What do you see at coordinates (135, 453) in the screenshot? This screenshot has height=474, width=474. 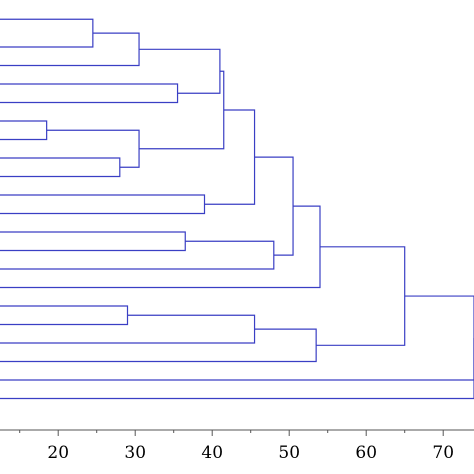 I see `x-tick-label: 30` at bounding box center [135, 453].